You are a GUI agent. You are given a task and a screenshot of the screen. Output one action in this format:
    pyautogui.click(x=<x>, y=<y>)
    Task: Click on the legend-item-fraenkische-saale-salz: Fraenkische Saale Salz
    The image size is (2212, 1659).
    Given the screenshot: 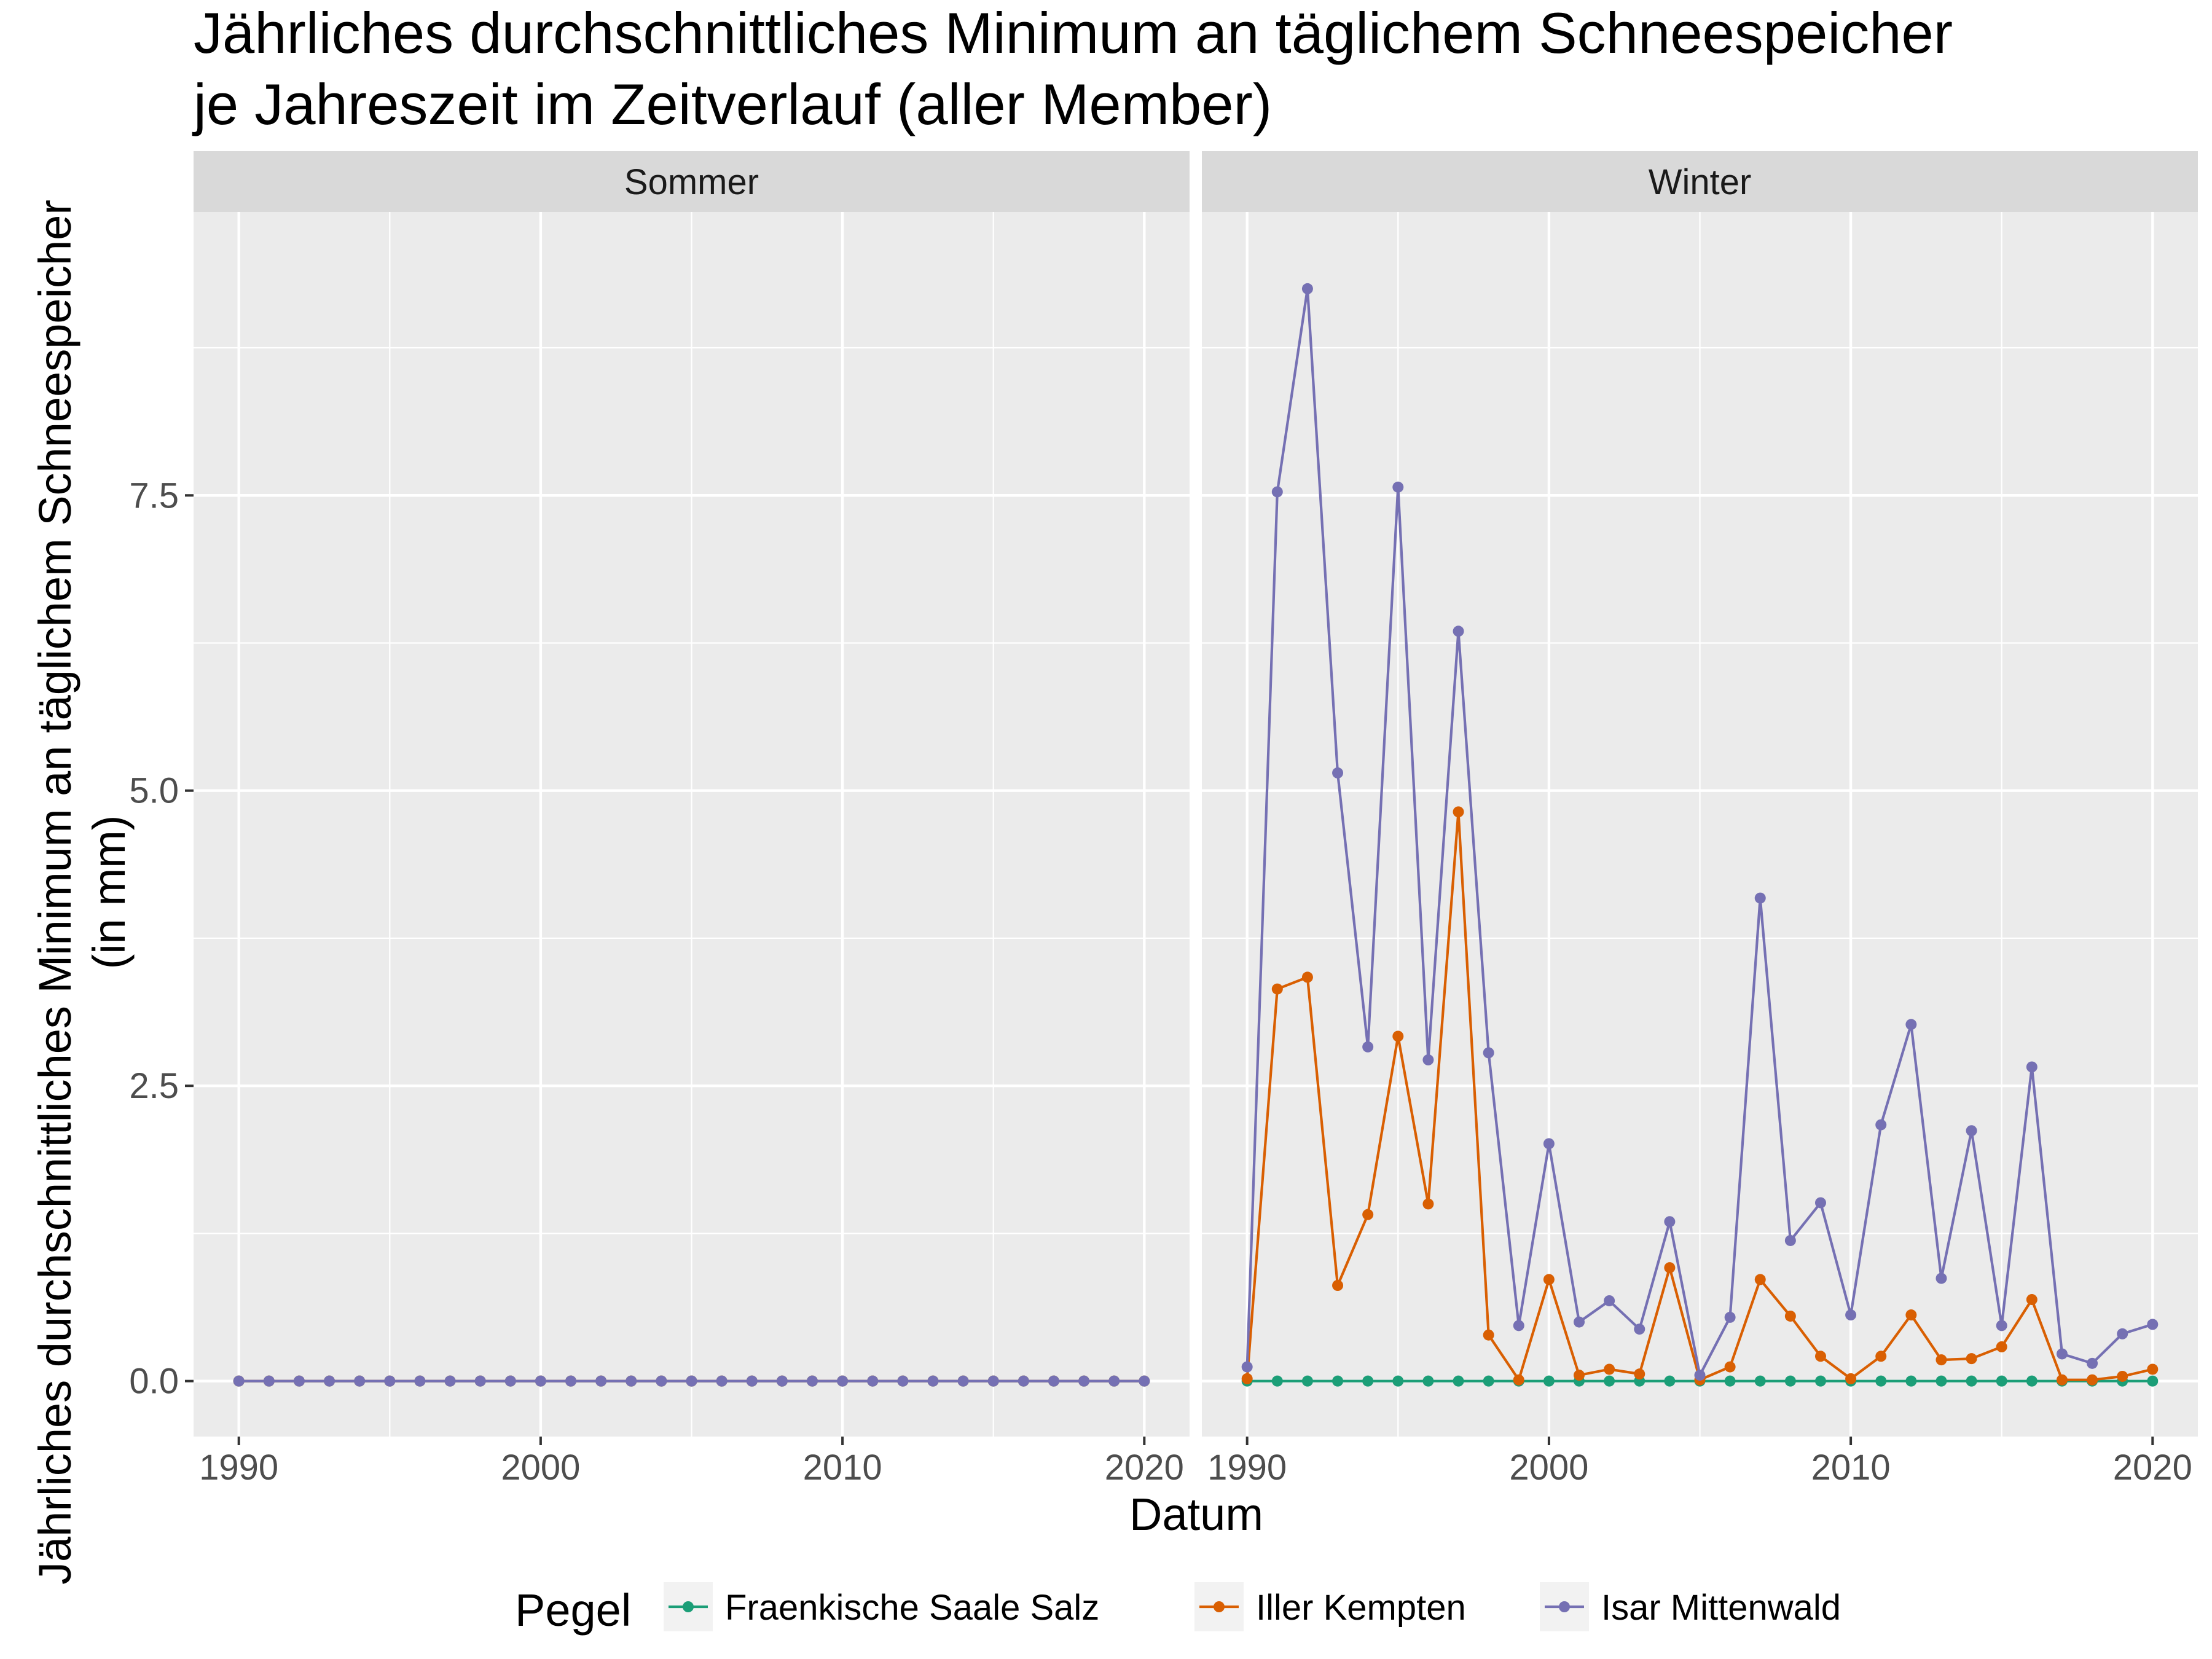 What is the action you would take?
    pyautogui.click(x=881, y=1606)
    